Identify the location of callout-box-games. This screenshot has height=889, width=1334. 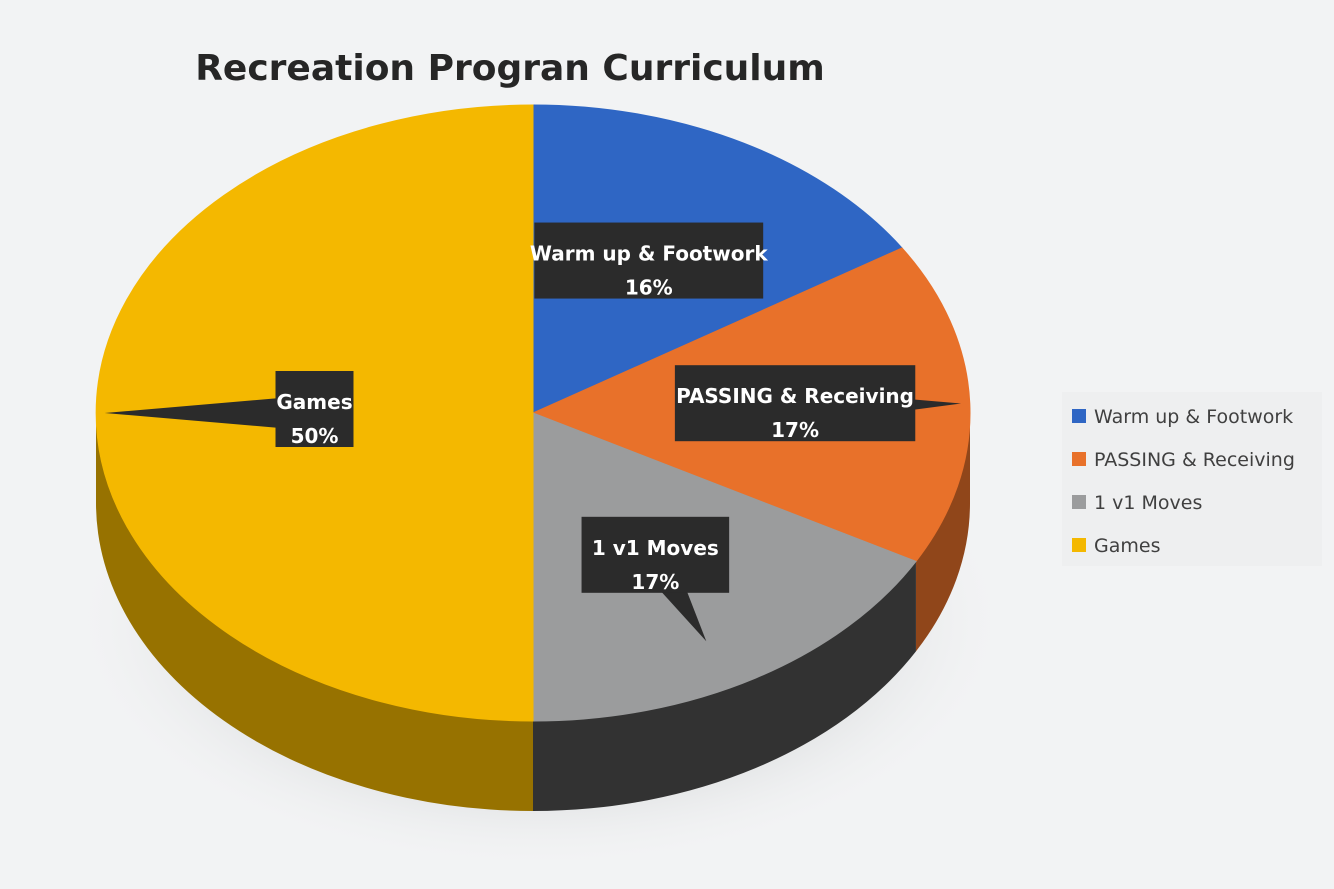
(314, 409).